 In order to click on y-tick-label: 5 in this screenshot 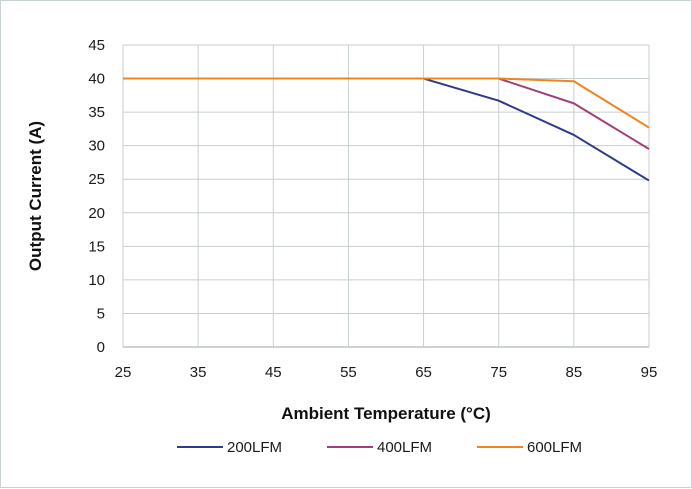, I will do `click(101, 313)`.